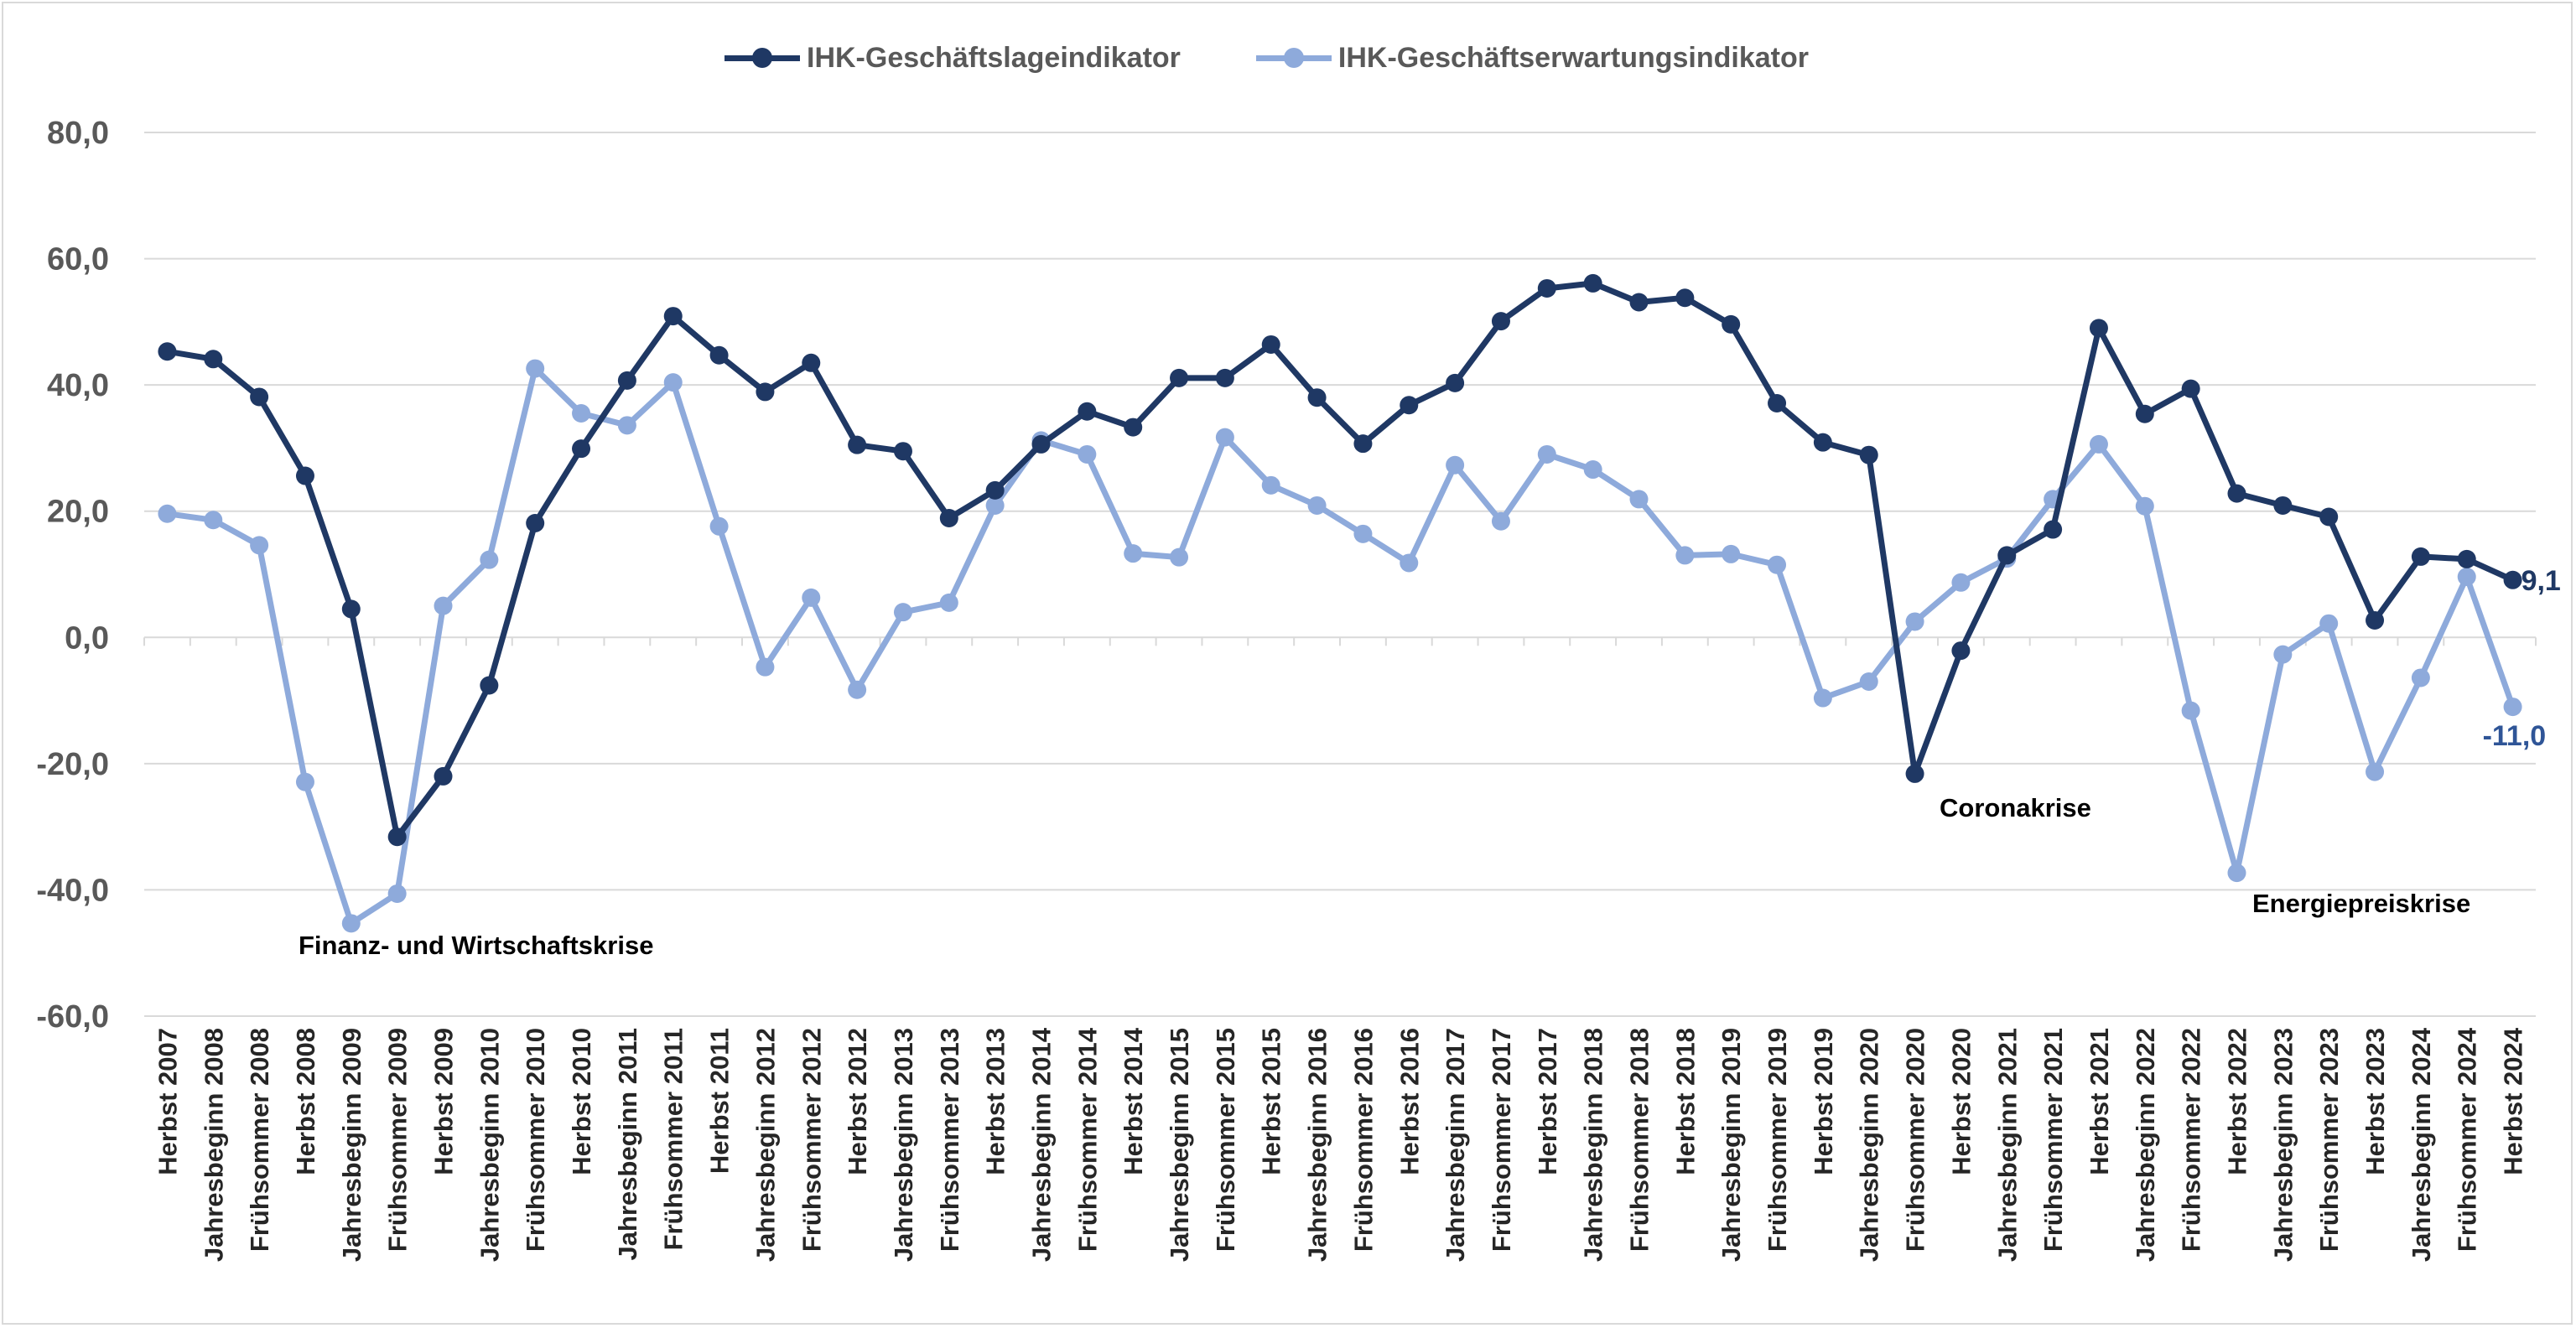 Image resolution: width=2576 pixels, height=1328 pixels. What do you see at coordinates (1042, 1144) in the screenshot?
I see `x-tick-label: Jahresbeginn 2014` at bounding box center [1042, 1144].